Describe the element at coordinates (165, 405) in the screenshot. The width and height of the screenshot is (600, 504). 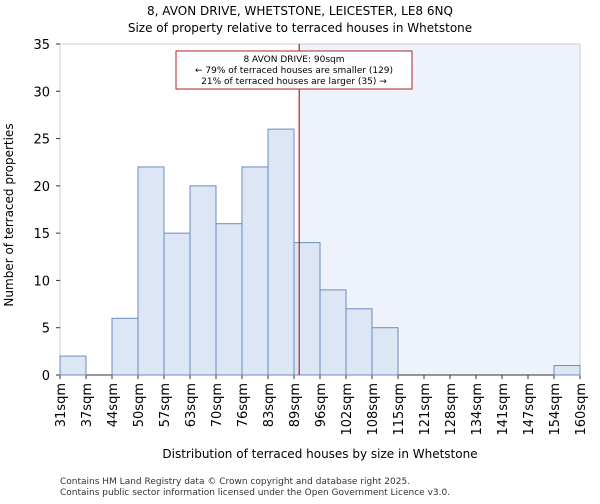
I see `x-tick-label: 57sqm` at that location.